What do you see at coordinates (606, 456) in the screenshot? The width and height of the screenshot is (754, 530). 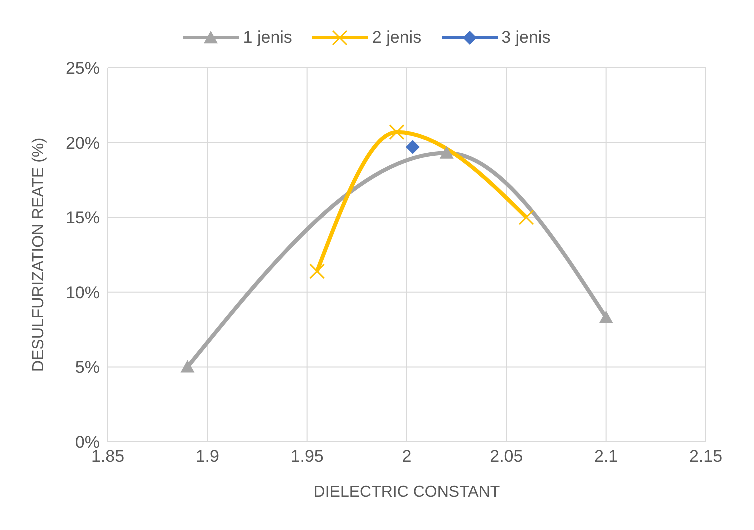 I see `x-tick-label: 2.1` at bounding box center [606, 456].